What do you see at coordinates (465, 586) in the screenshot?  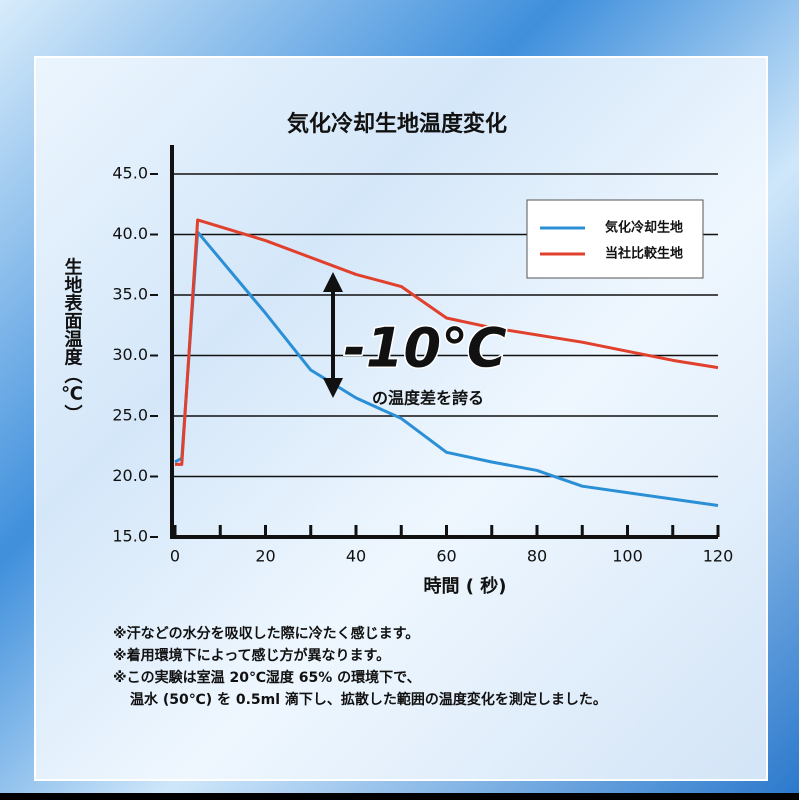 I see `x-axis-label: 時間 ( 秒)` at bounding box center [465, 586].